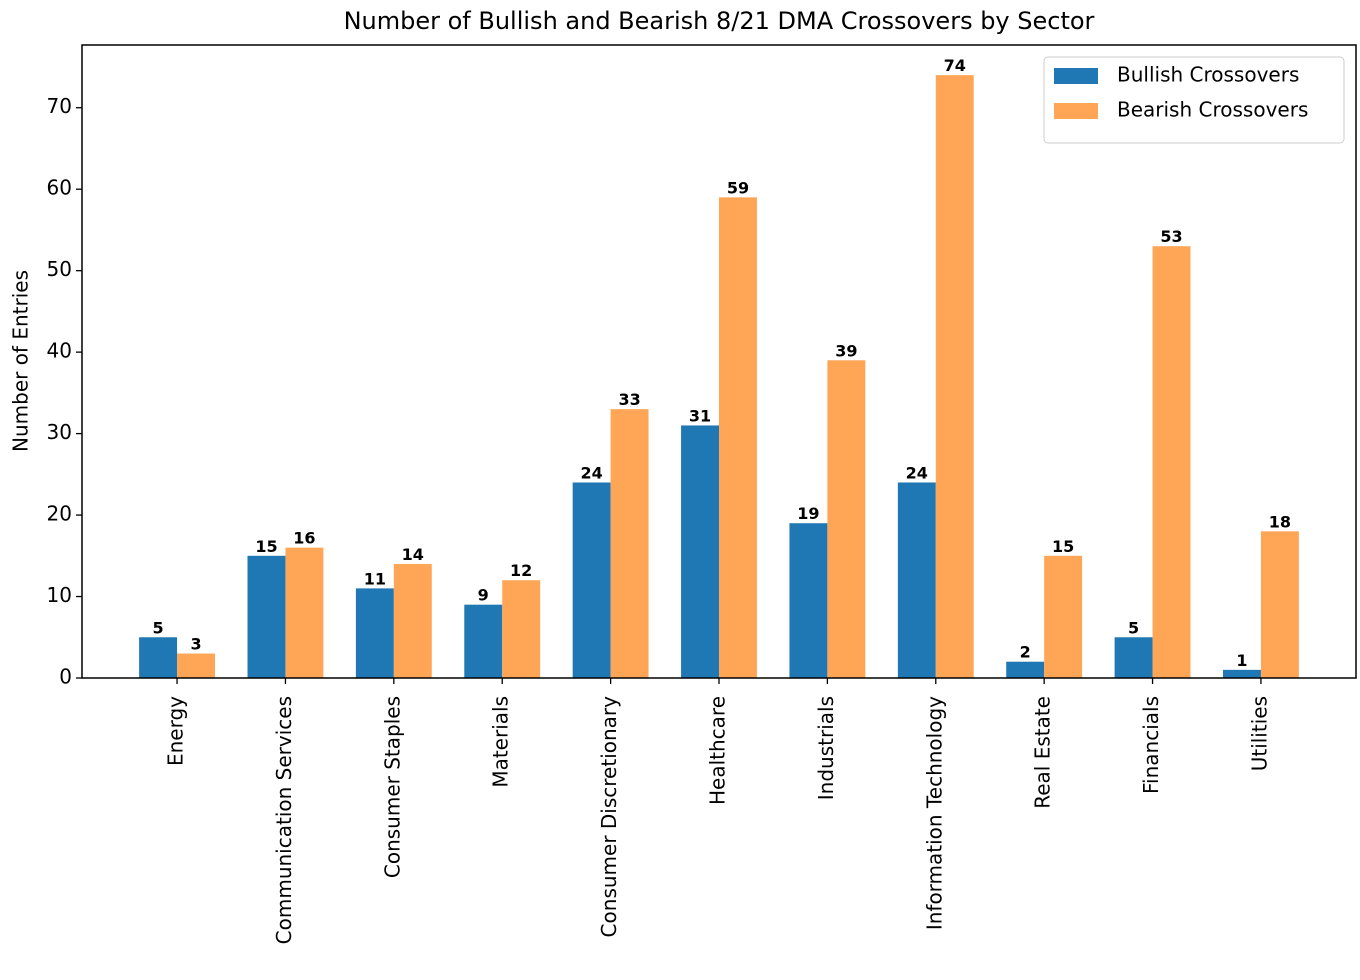 The width and height of the screenshot is (1360, 980). Describe the element at coordinates (284, 820) in the screenshot. I see `x-tick-label: Communication Services` at that location.